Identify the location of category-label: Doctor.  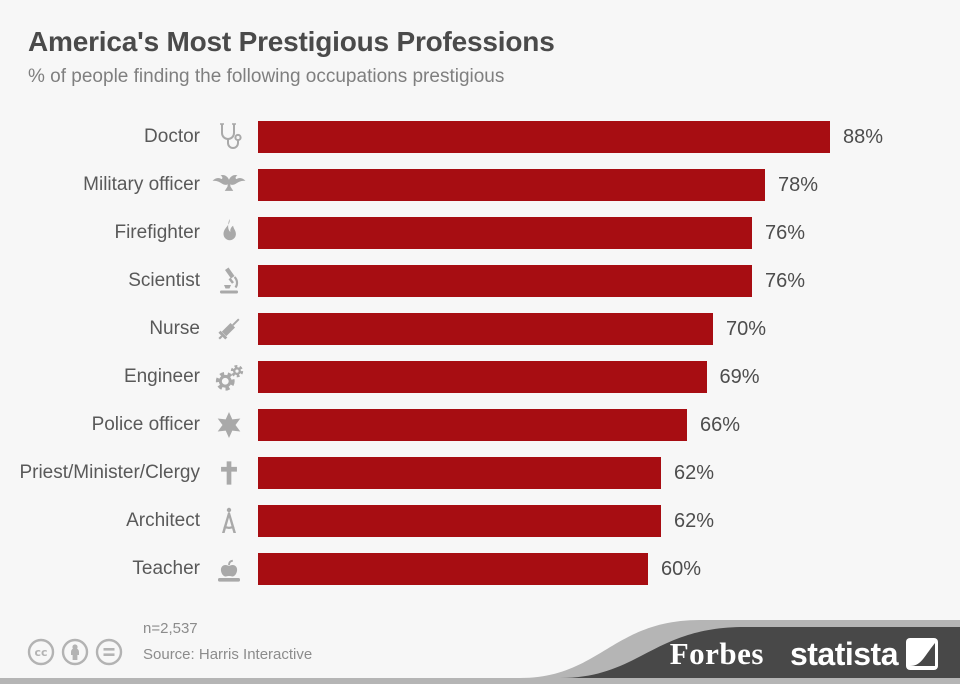
(172, 136).